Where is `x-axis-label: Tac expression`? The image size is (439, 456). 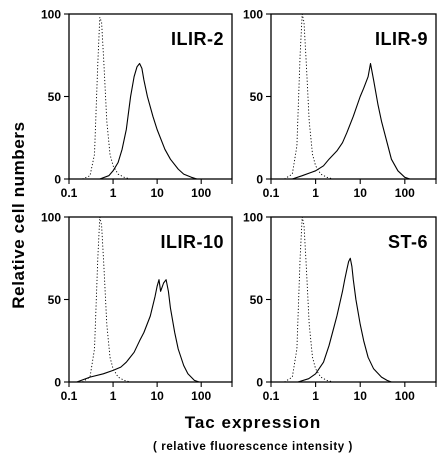
x-axis-label: Tac expression is located at coordinates (253, 422).